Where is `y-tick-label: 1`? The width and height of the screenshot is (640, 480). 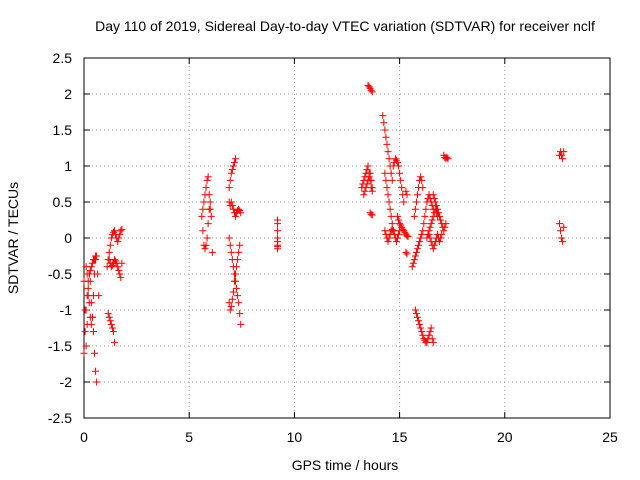 y-tick-label: 1 is located at coordinates (68, 166).